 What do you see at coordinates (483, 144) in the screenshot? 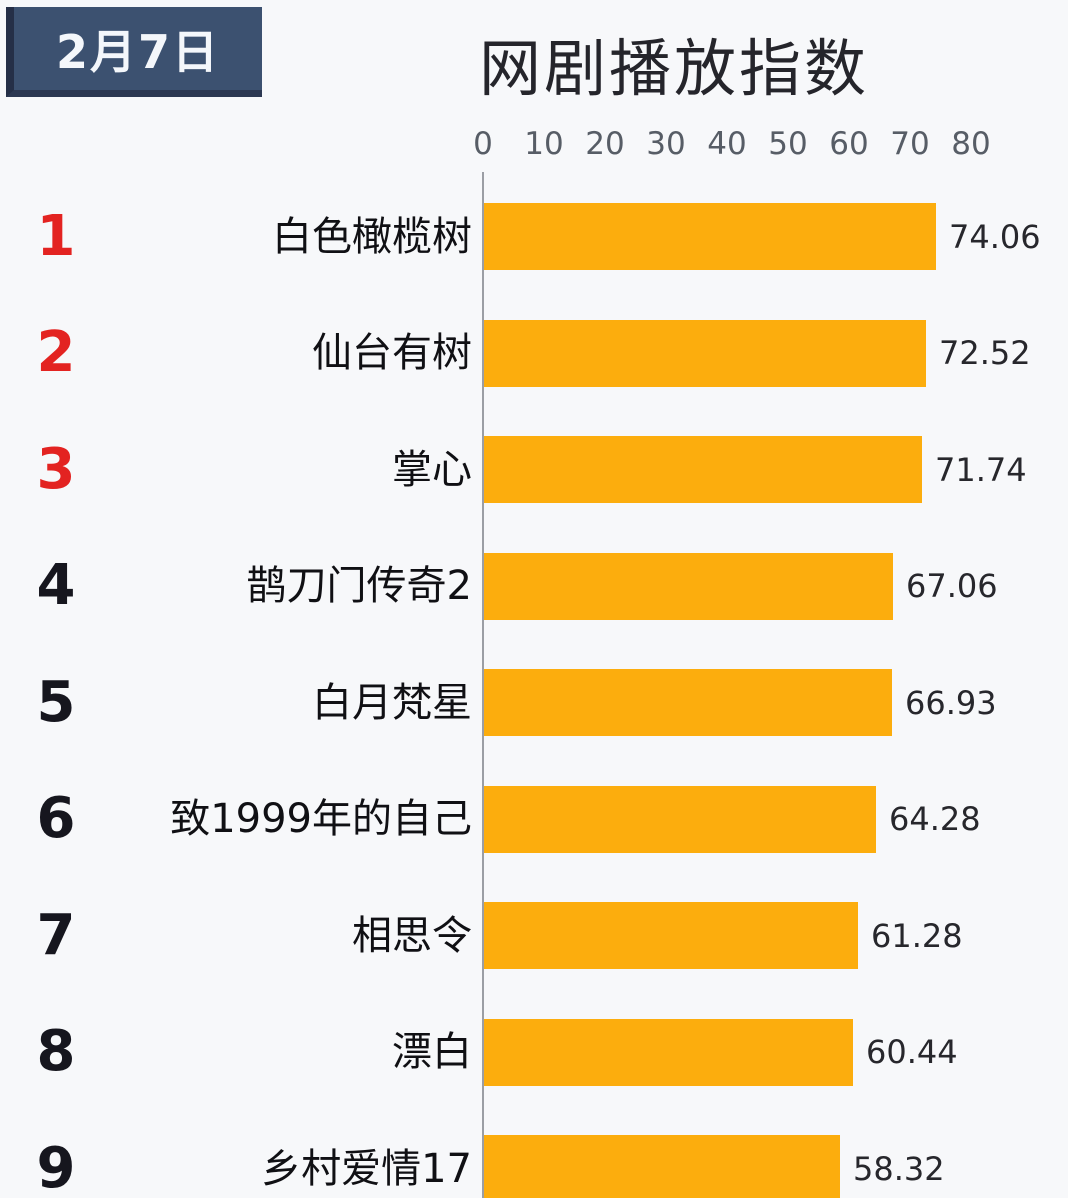
I see `x-tick-label: 0` at bounding box center [483, 144].